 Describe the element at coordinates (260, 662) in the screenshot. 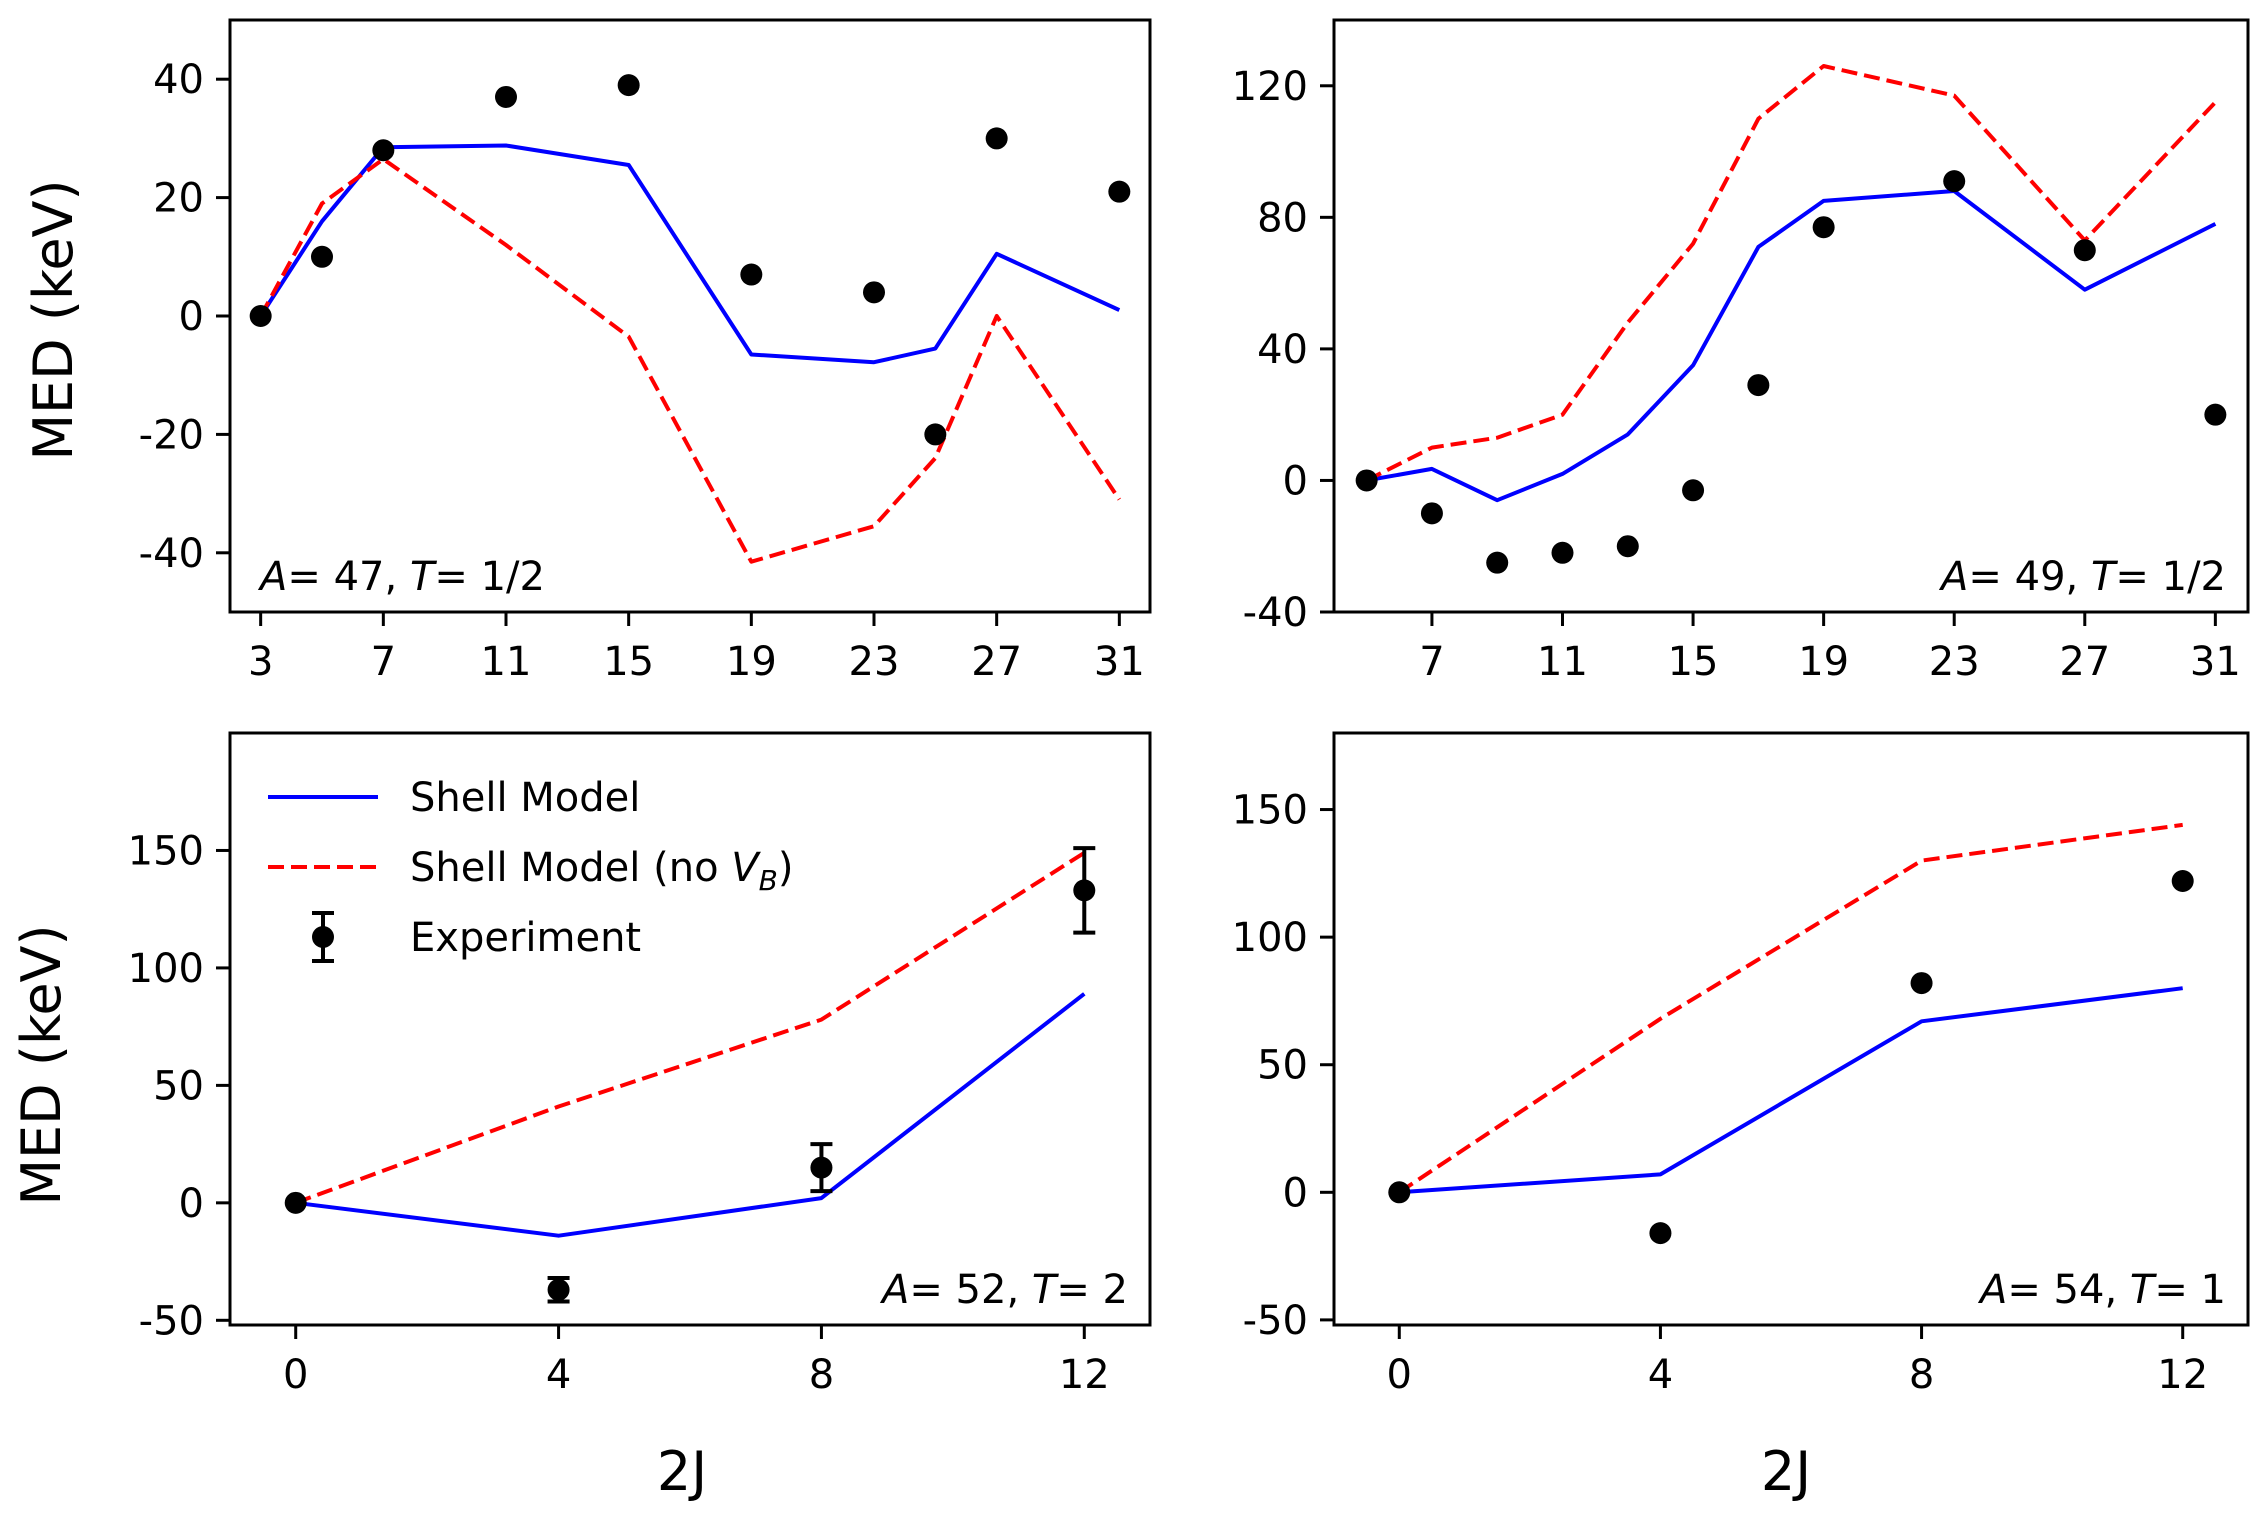

I see `x-tick-label: 3` at that location.